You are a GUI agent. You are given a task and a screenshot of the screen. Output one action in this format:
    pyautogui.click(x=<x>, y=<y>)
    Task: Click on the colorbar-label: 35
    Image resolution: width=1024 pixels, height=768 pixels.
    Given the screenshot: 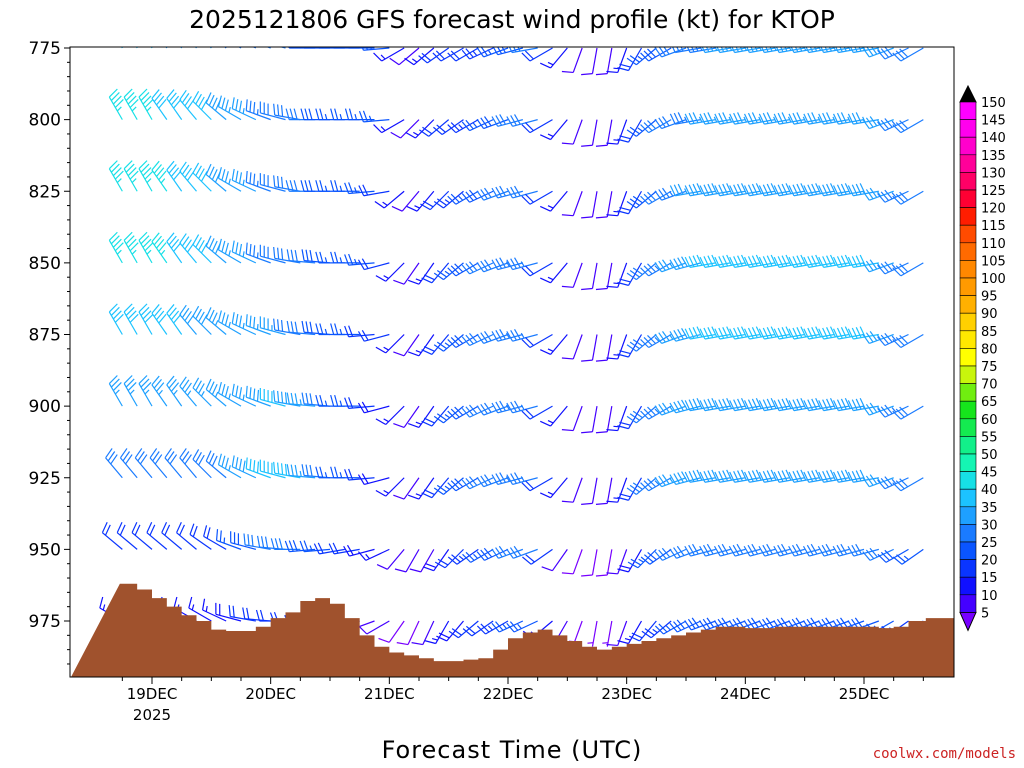 What is the action you would take?
    pyautogui.click(x=989, y=508)
    